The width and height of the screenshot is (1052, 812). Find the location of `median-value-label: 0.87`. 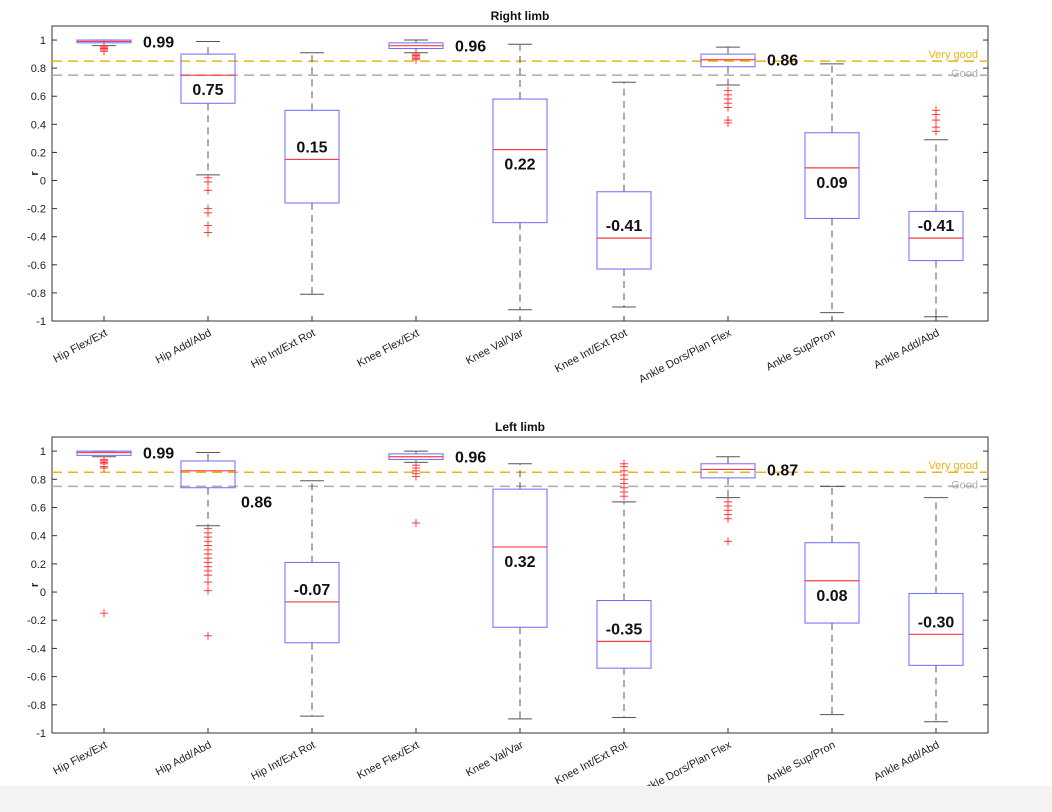

median-value-label: 0.87 is located at coordinates (782, 470).